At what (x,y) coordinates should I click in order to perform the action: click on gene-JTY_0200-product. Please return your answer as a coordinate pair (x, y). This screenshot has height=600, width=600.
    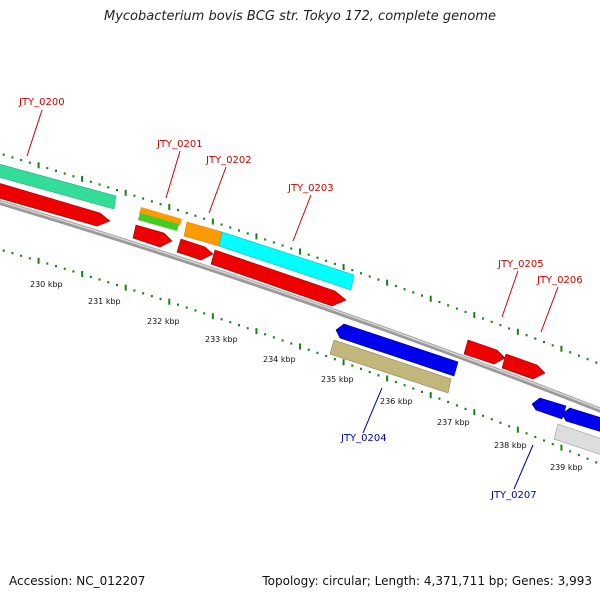
    Looking at the image, I should click on (58, 186).